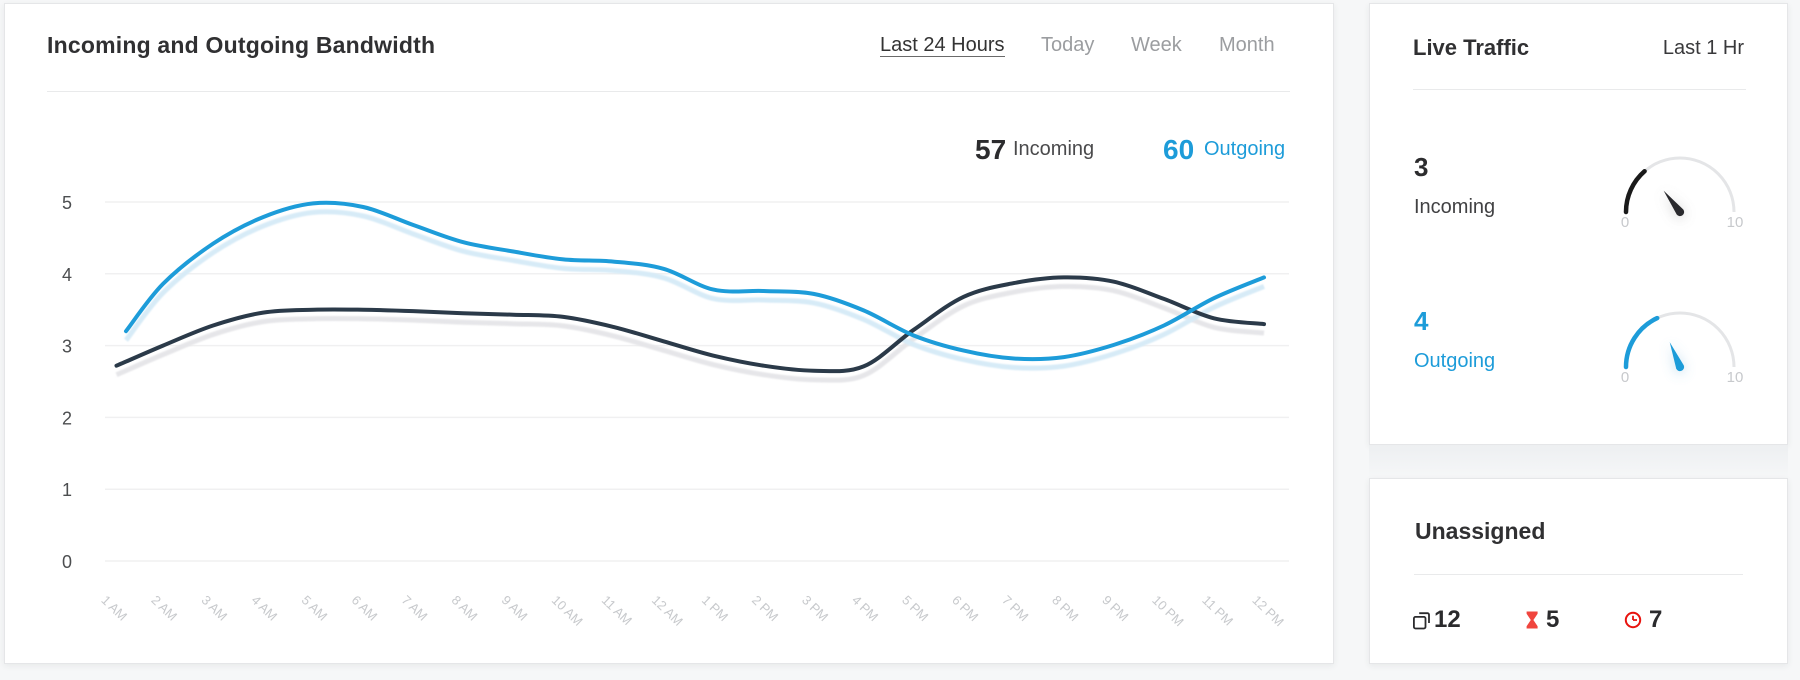 The image size is (1800, 680). Describe the element at coordinates (67, 203) in the screenshot. I see `svg-text: 5` at that location.